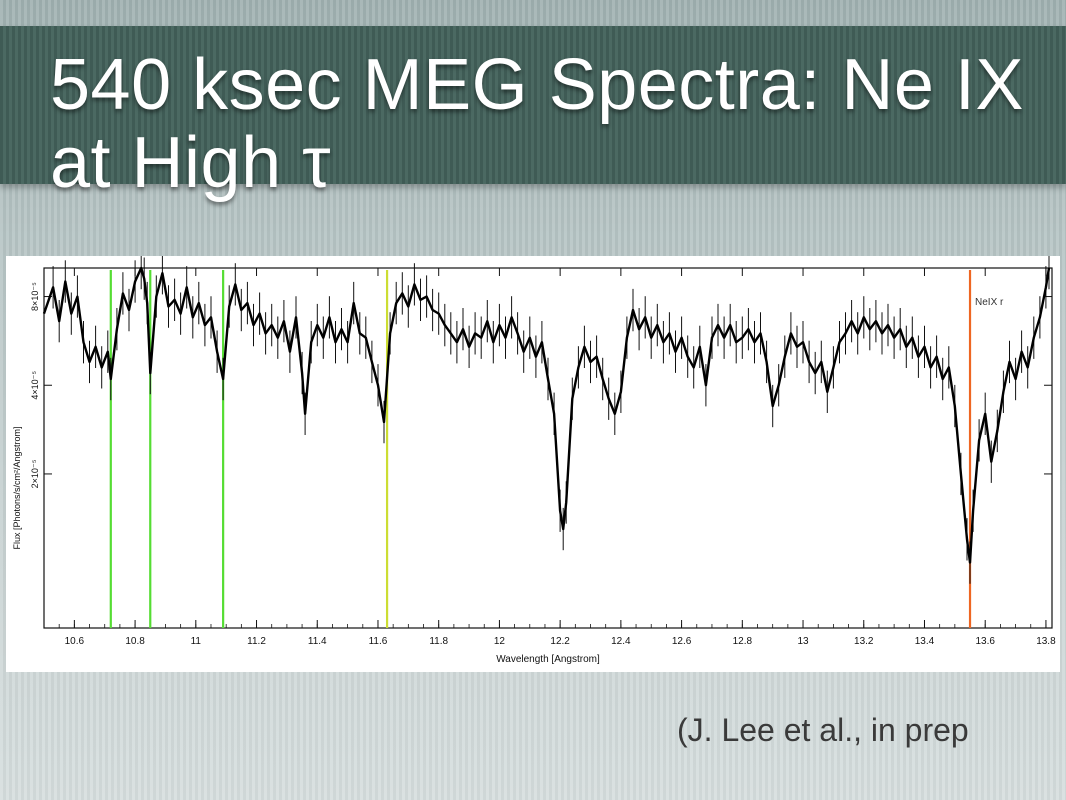  I want to click on x-tick-label: 11.2, so click(256, 641).